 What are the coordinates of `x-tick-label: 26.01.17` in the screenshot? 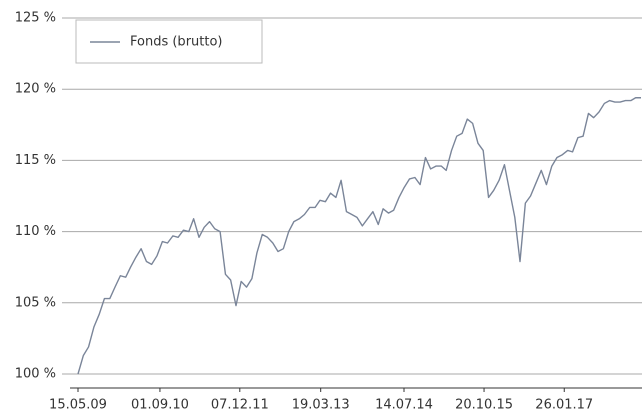 It's located at (564, 405).